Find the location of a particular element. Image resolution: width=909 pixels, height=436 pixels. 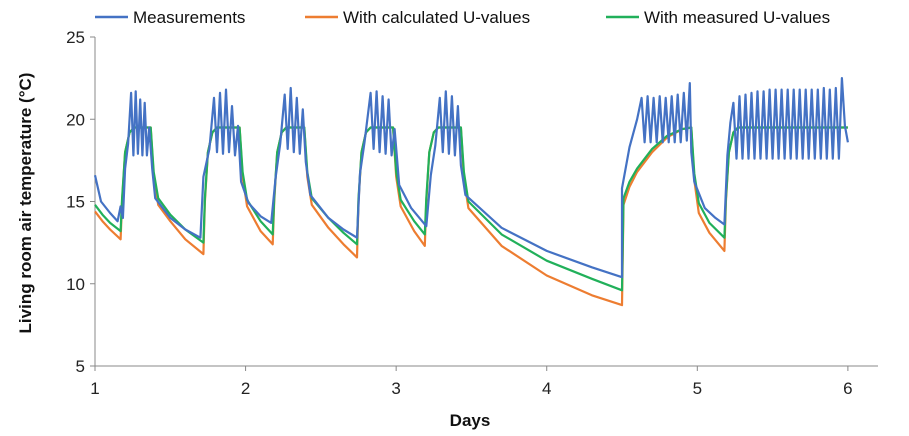

legend-label-measurements: Measurements is located at coordinates (189, 17).